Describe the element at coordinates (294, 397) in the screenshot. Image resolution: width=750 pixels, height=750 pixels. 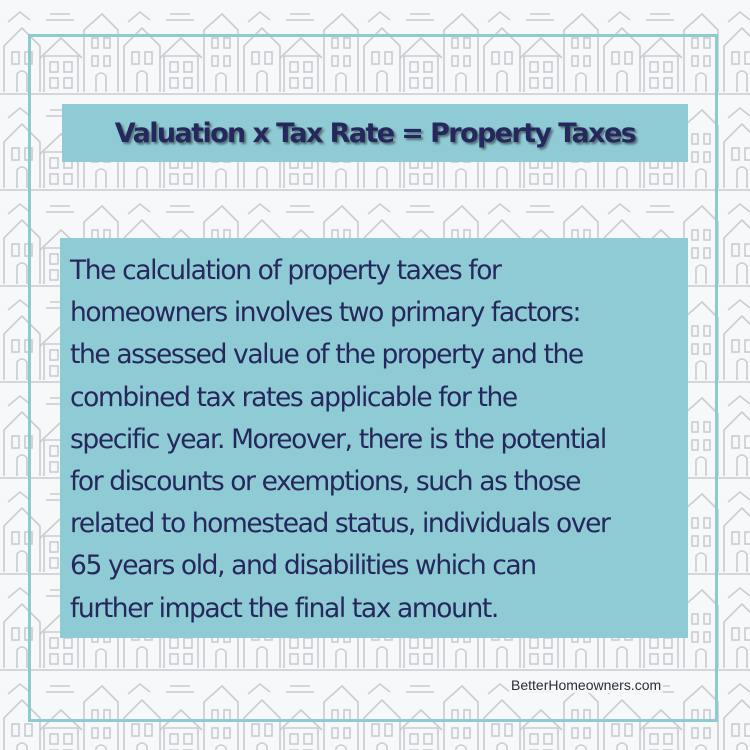
I see `description-line: combined tax rates applicable for the` at that location.